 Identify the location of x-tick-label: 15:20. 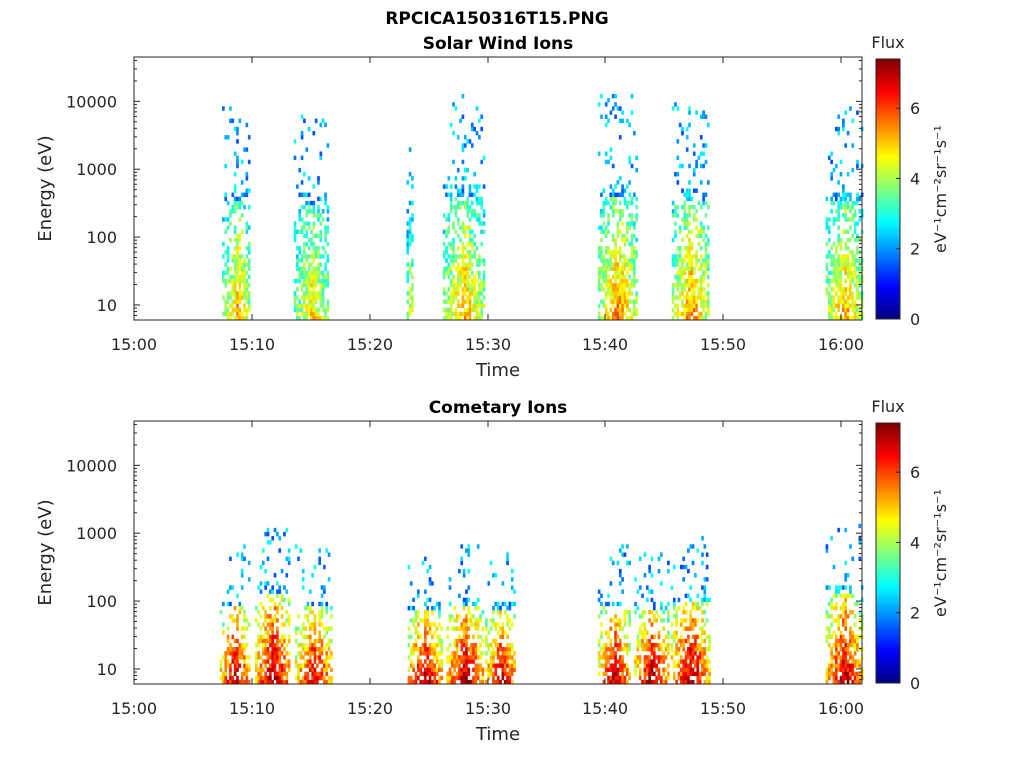
(370, 708).